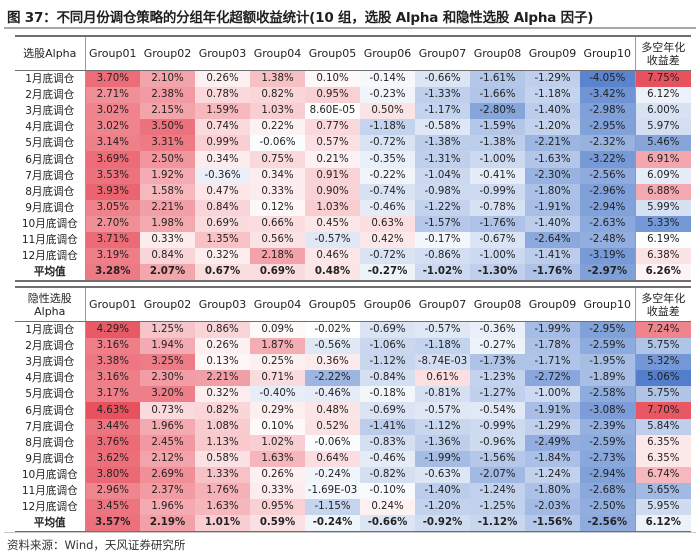 This screenshot has height=560, width=700. I want to click on title-divider, so click(350, 28).